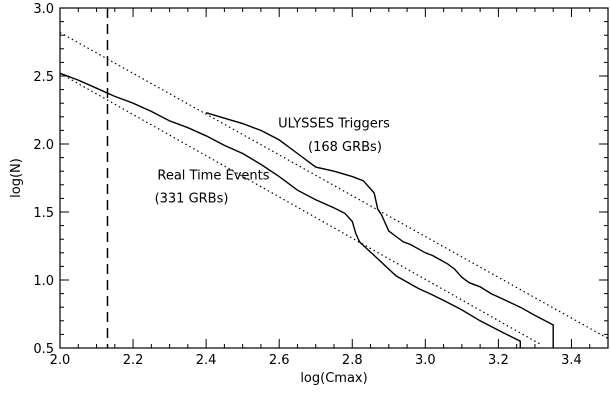 The width and height of the screenshot is (610, 396). Describe the element at coordinates (425, 360) in the screenshot. I see `x-tick-label: 3.0` at that location.